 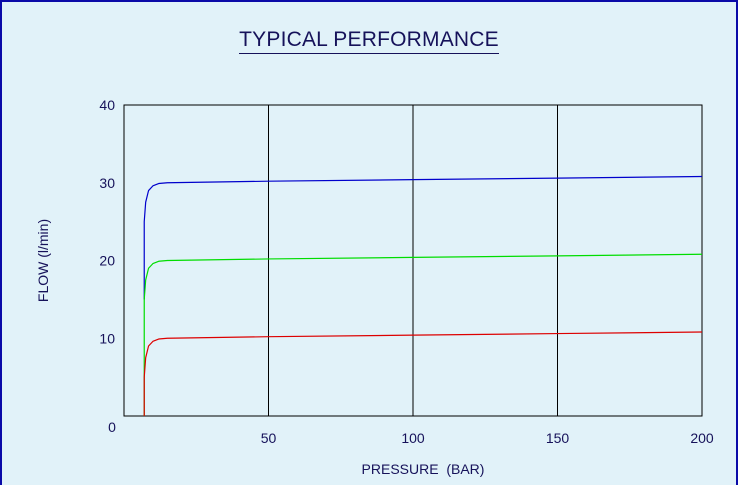 I want to click on y-tick-labels: 10 20 30 40, so click(x=107, y=221).